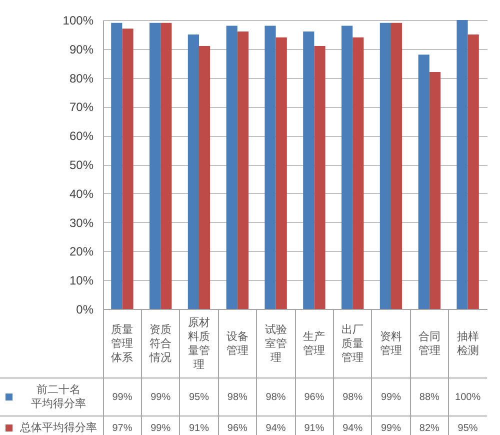  I want to click on y-tick-label: 90%, so click(81, 49).